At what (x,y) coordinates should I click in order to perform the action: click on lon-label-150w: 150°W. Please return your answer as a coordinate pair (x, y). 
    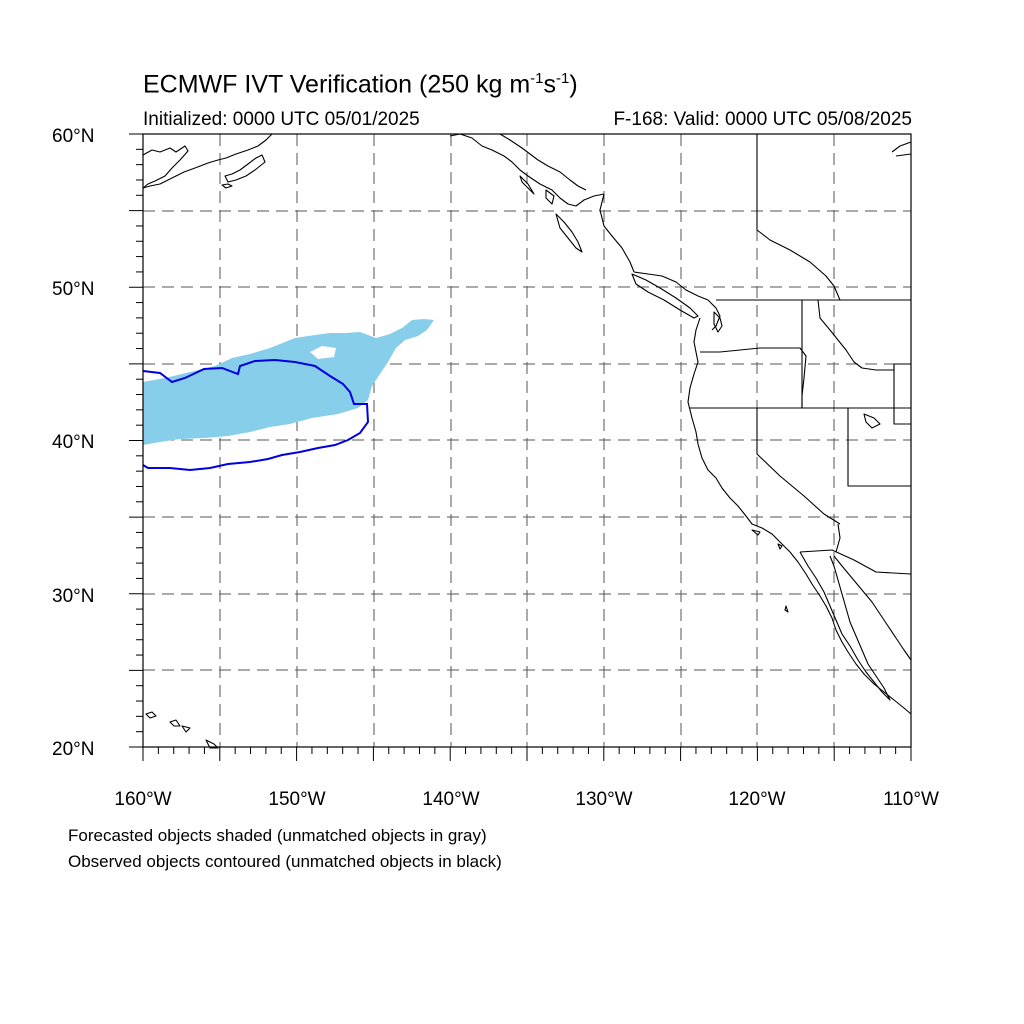
    Looking at the image, I should click on (296, 799).